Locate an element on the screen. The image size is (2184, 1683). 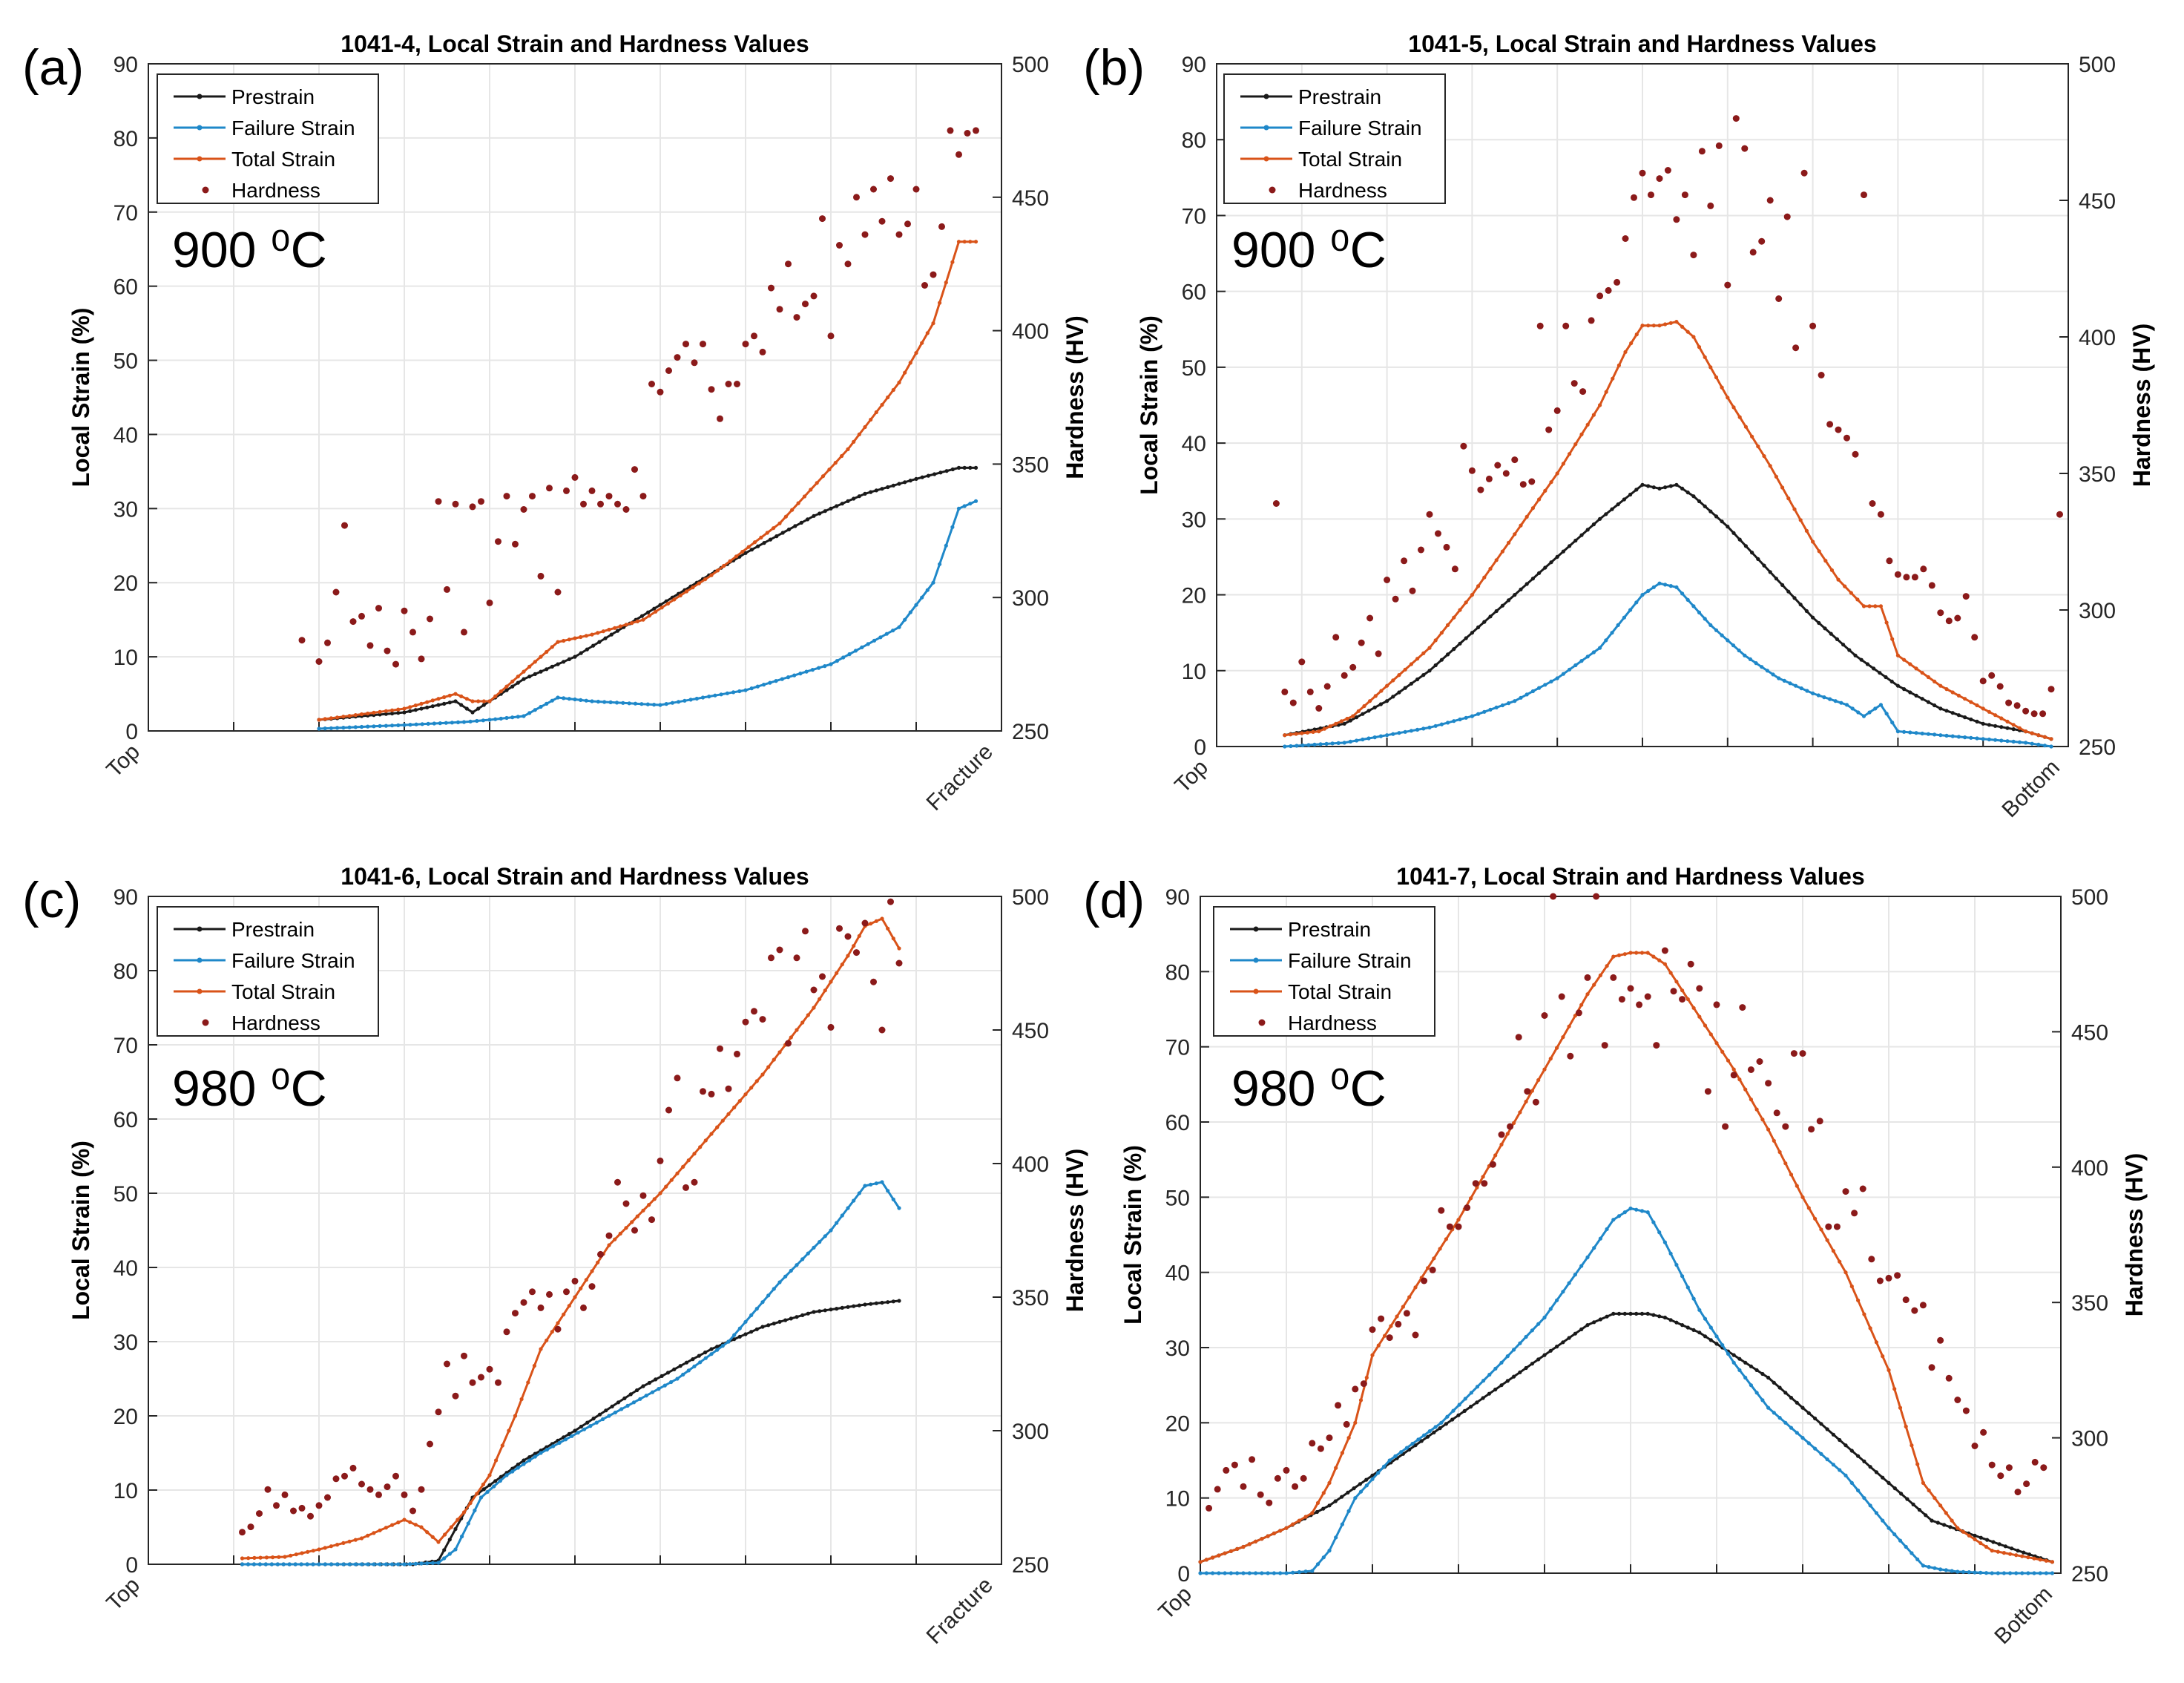
panel-letter: (a) is located at coordinates (53, 67).